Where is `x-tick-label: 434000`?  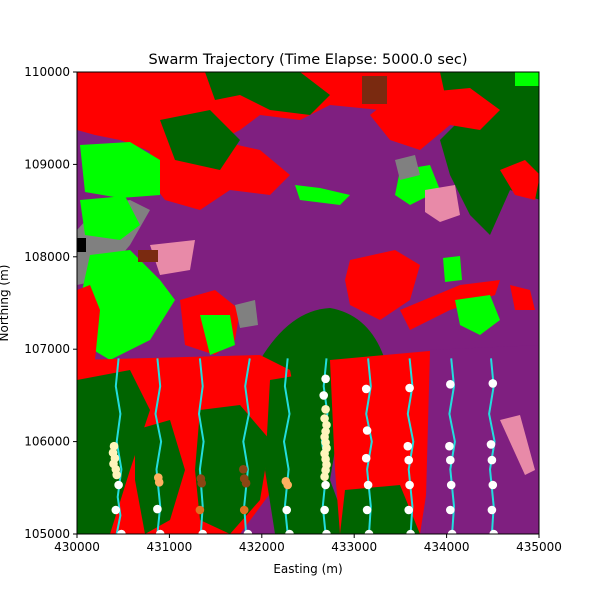 x-tick-label: 434000 is located at coordinates (447, 547).